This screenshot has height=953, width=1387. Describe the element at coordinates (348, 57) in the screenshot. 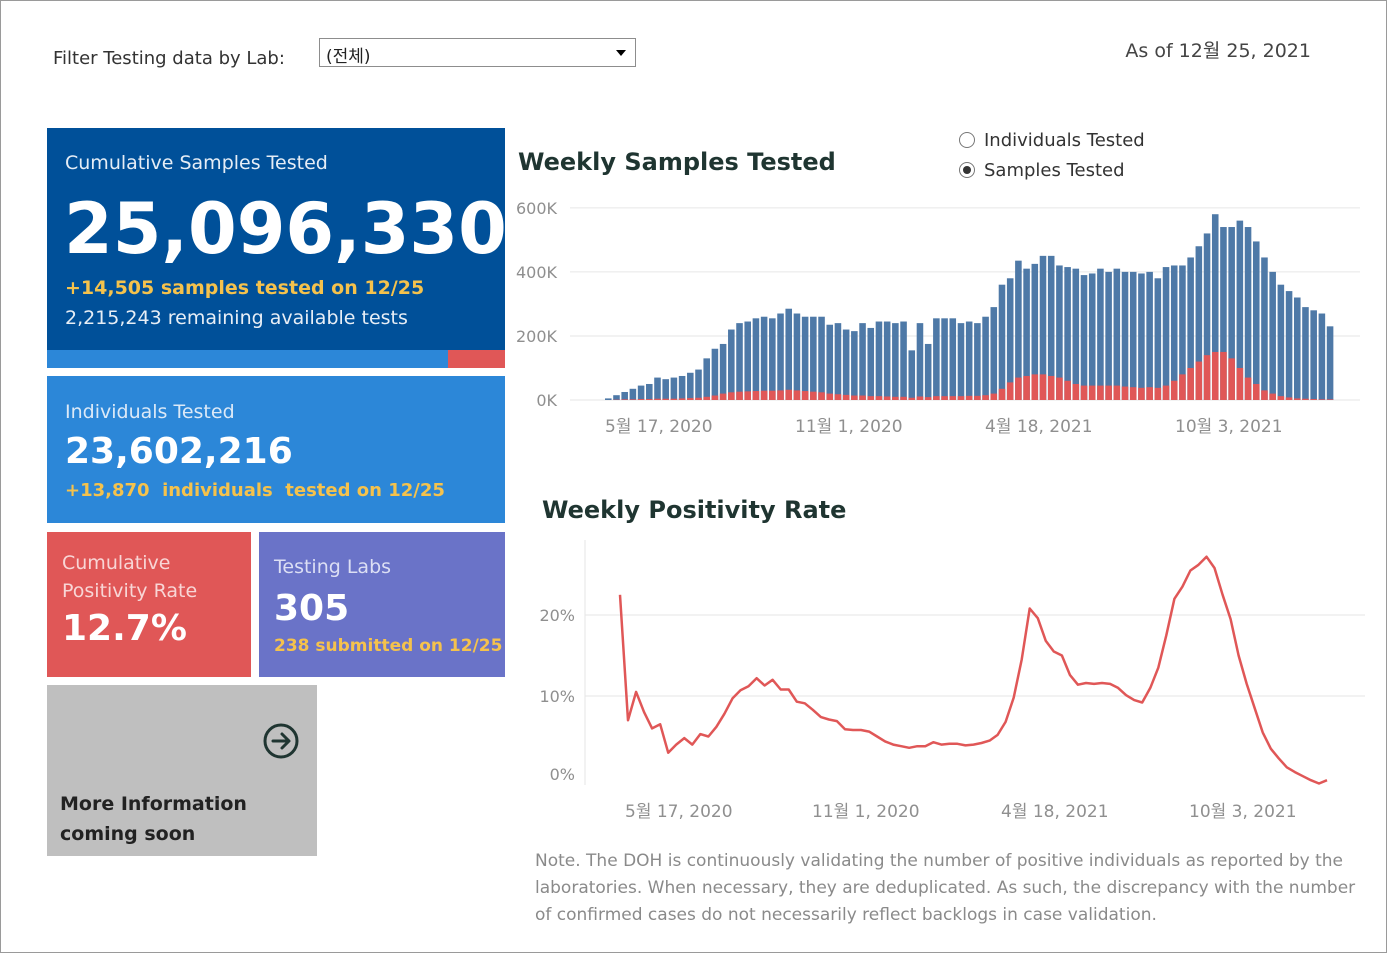

I see `lab-filter-value: (전체)` at that location.